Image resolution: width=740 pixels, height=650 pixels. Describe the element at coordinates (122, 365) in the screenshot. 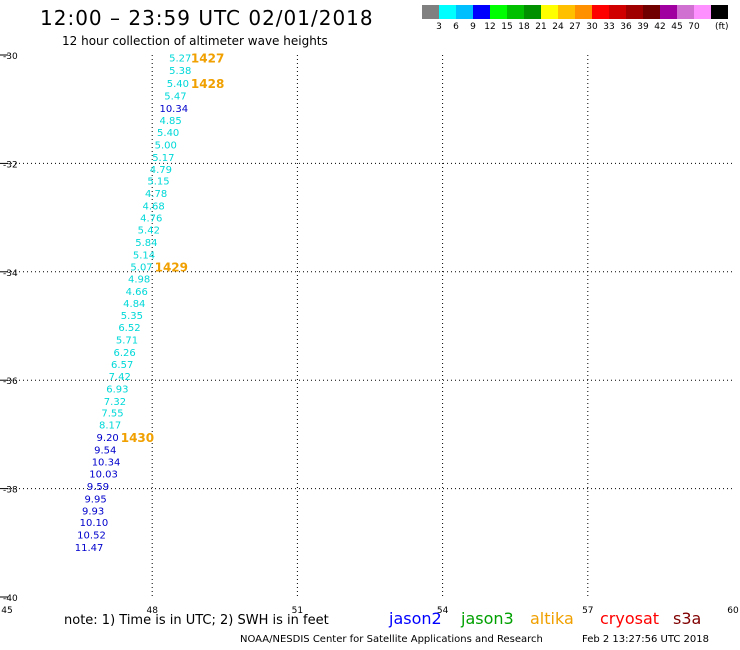

I see `wave-height-value: 6.57` at that location.